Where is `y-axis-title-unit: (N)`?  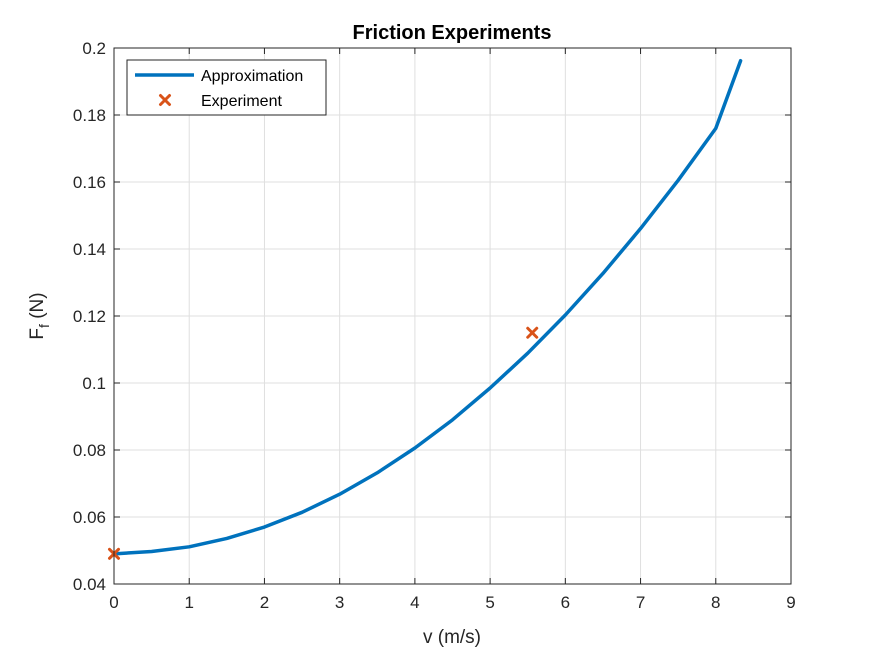
y-axis-title-unit: (N) is located at coordinates (37, 308).